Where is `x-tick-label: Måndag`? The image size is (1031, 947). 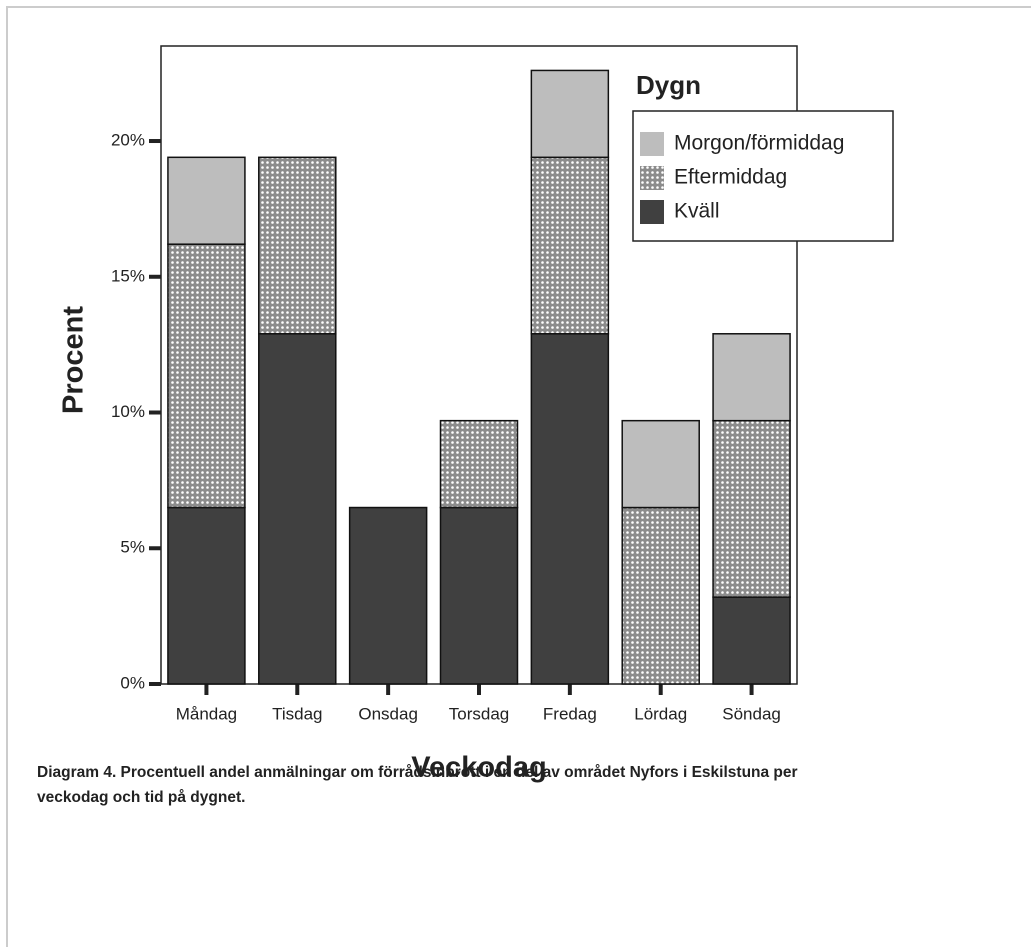
x-tick-label: Måndag is located at coordinates (206, 713).